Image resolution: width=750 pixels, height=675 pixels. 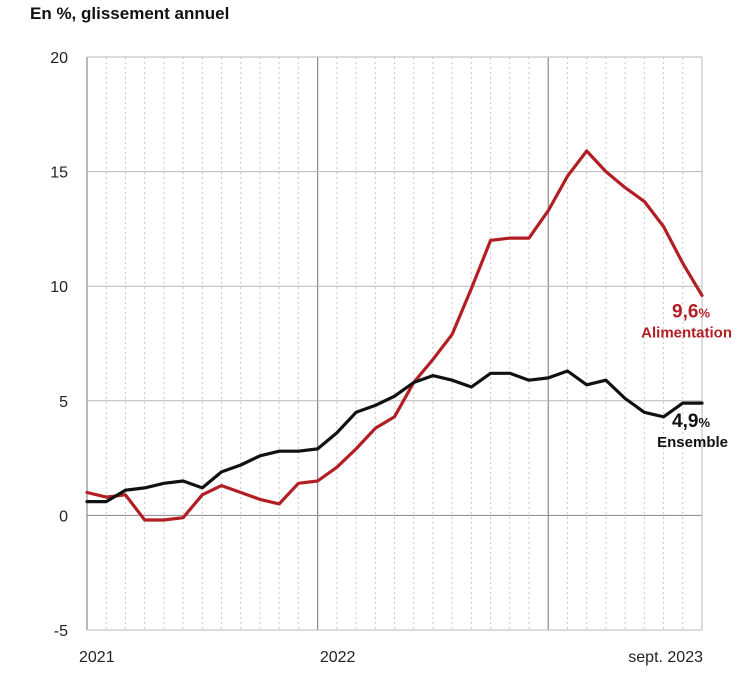 I want to click on y-tick-label: 20, so click(x=59, y=58).